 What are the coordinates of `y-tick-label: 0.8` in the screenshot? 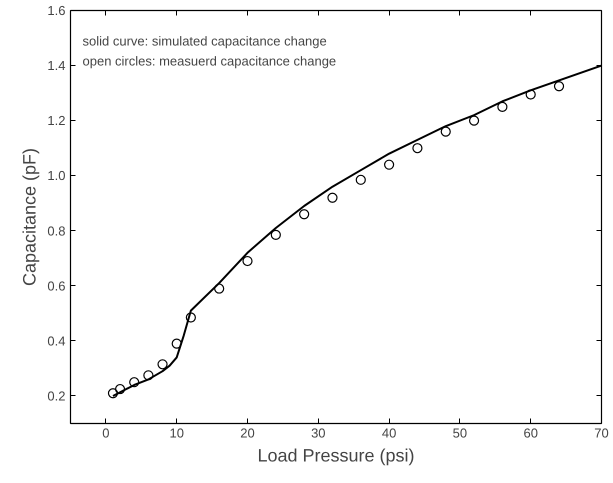 It's located at (56, 230).